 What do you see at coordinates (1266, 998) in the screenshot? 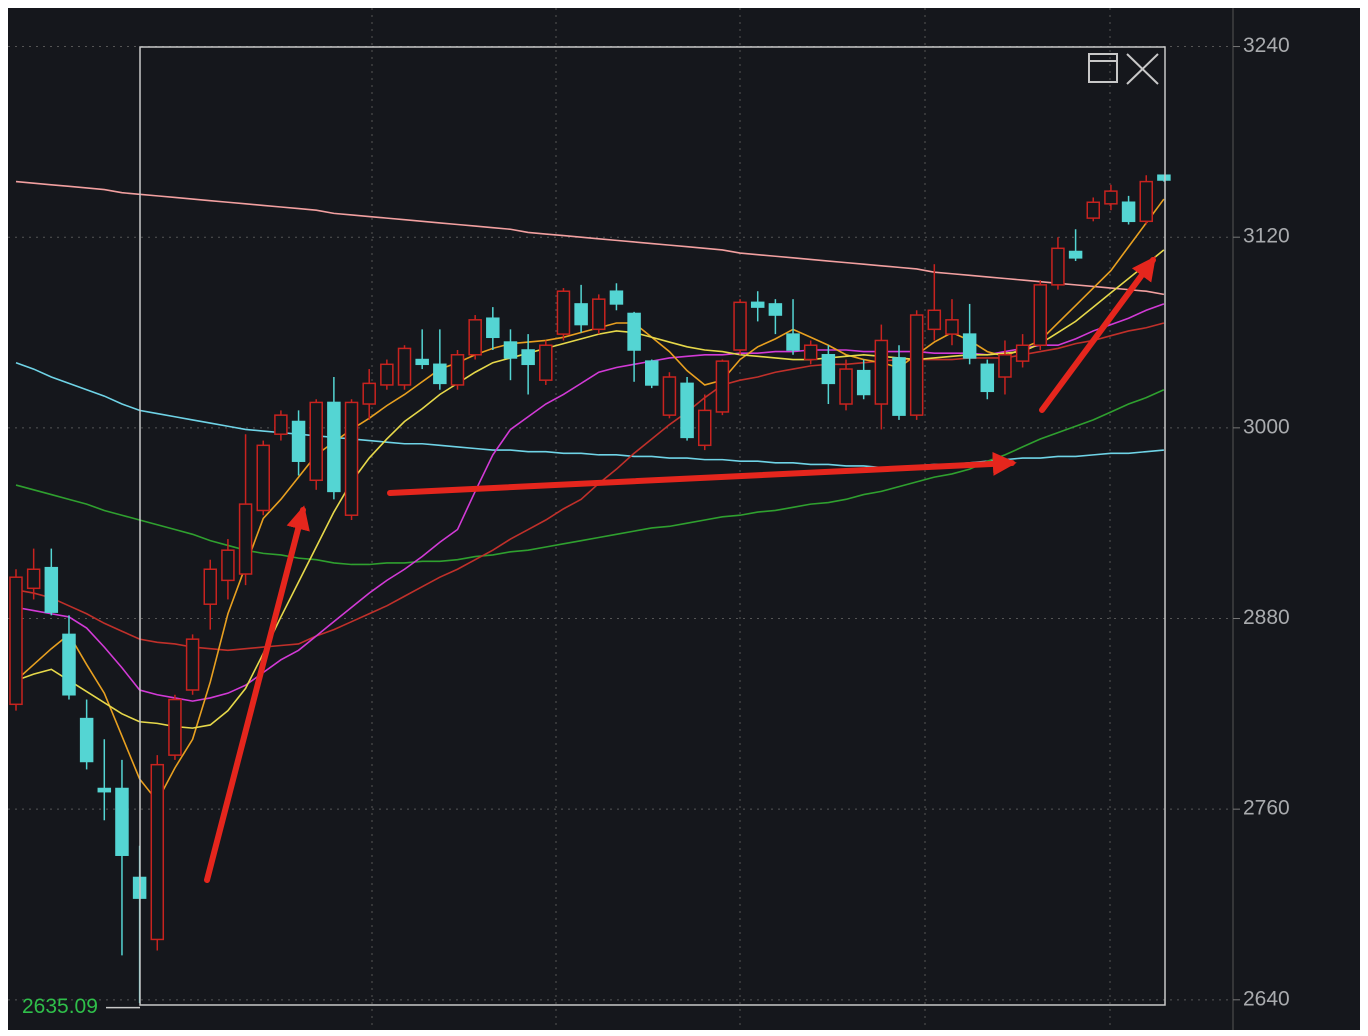
I see `y-tick-label: 2640` at bounding box center [1266, 998].